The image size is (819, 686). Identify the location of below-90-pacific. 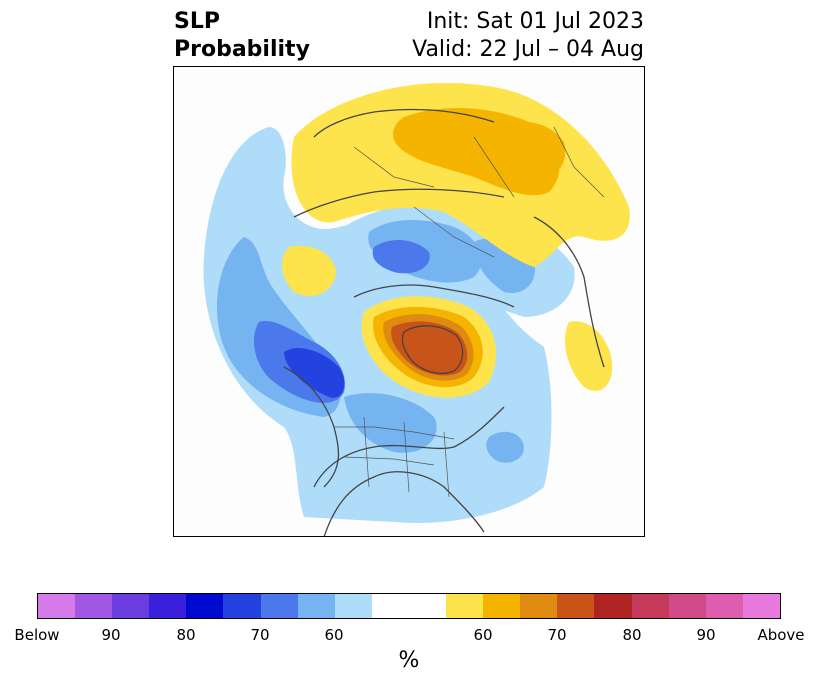
(314, 372).